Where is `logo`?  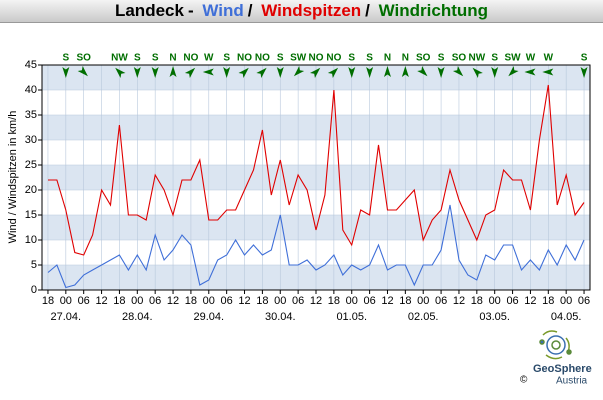 logo is located at coordinates (555, 345).